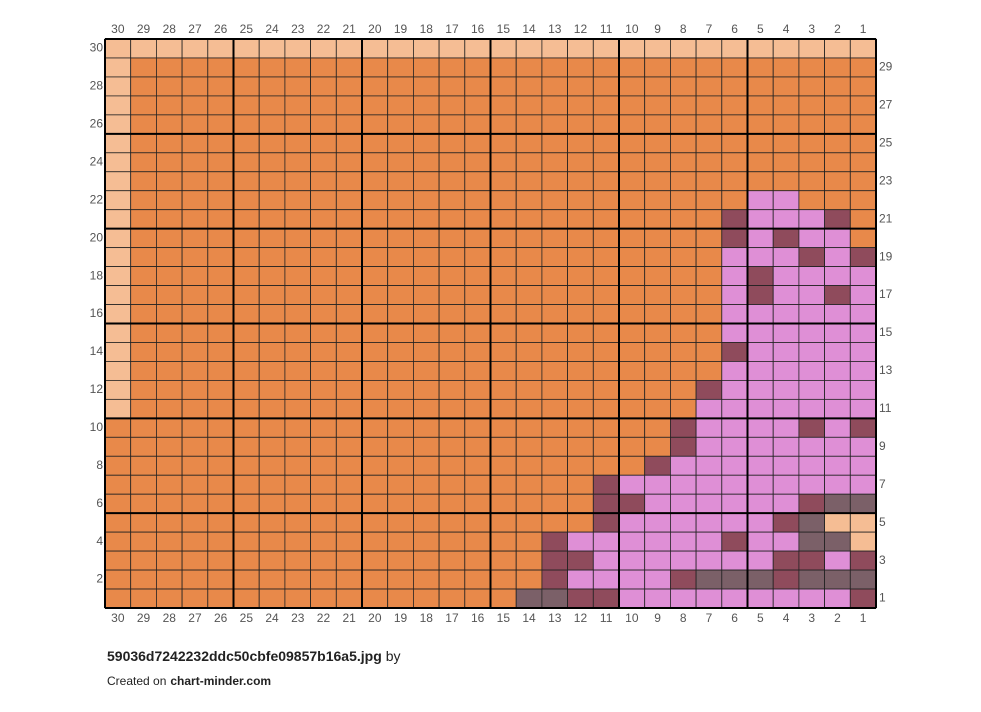  What do you see at coordinates (244, 656) in the screenshot?
I see `filename: 59036d7242232ddc50cbfe09857b16a5.jpg` at bounding box center [244, 656].